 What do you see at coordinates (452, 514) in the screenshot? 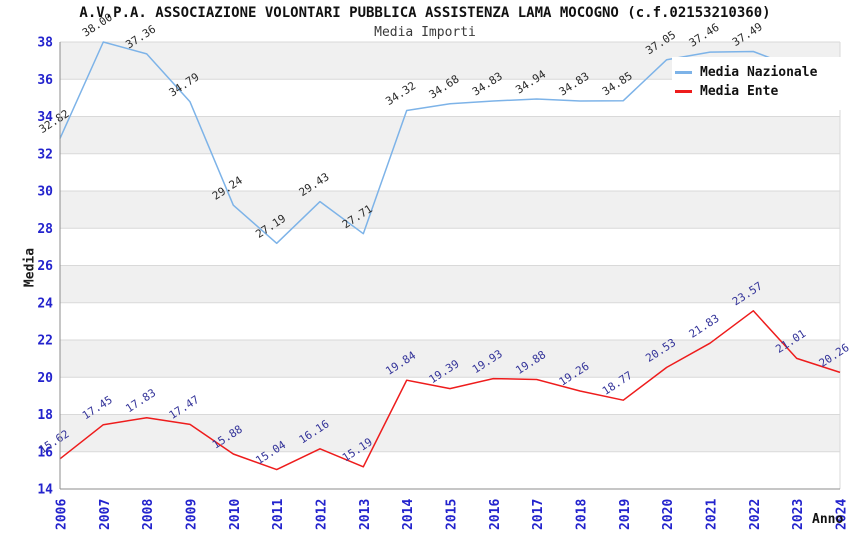
I see `svg-text: 2015` at bounding box center [452, 514].